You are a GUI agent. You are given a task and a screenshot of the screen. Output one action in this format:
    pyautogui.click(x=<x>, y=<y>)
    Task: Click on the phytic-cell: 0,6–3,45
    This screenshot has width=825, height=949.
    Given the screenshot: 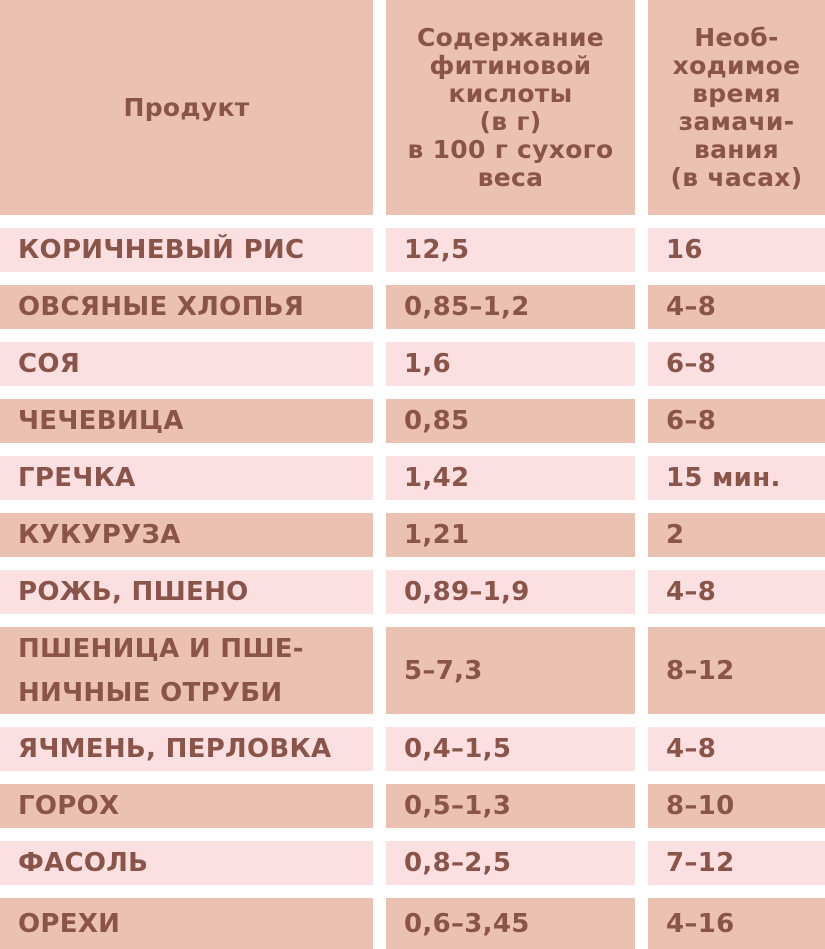 What is the action you would take?
    pyautogui.click(x=510, y=923)
    